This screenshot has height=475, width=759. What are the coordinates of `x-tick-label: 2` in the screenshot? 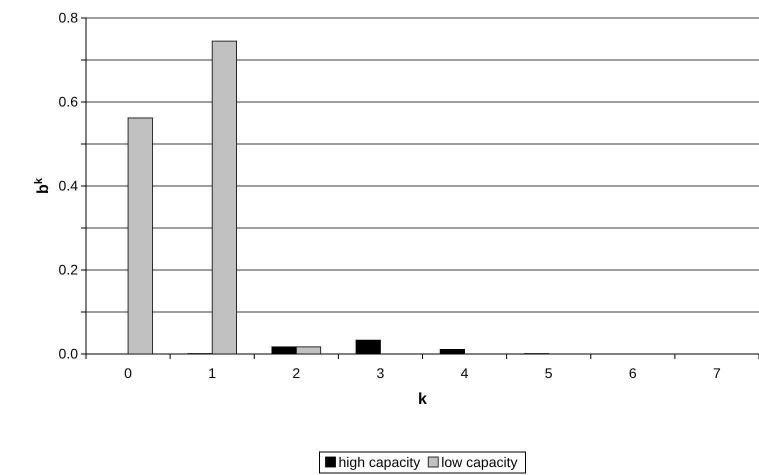 It's located at (296, 373).